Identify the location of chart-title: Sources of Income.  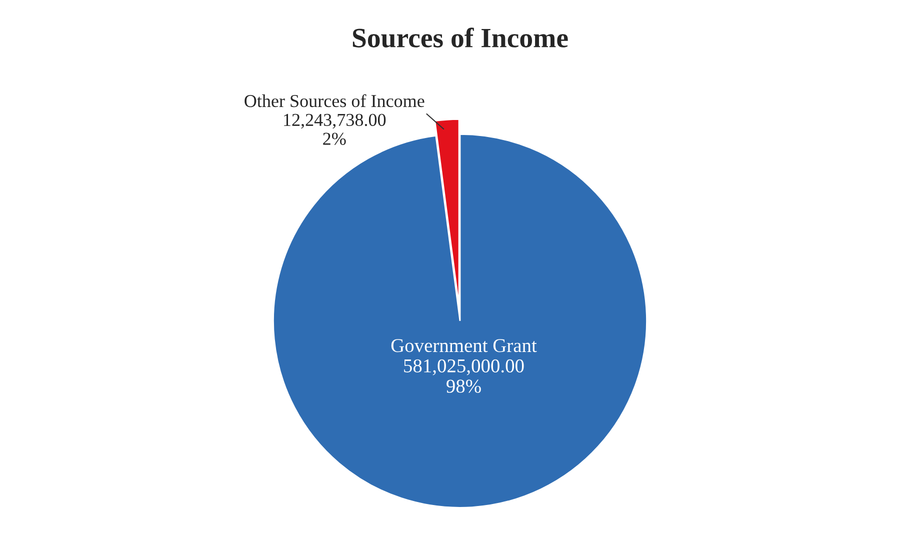
(460, 38).